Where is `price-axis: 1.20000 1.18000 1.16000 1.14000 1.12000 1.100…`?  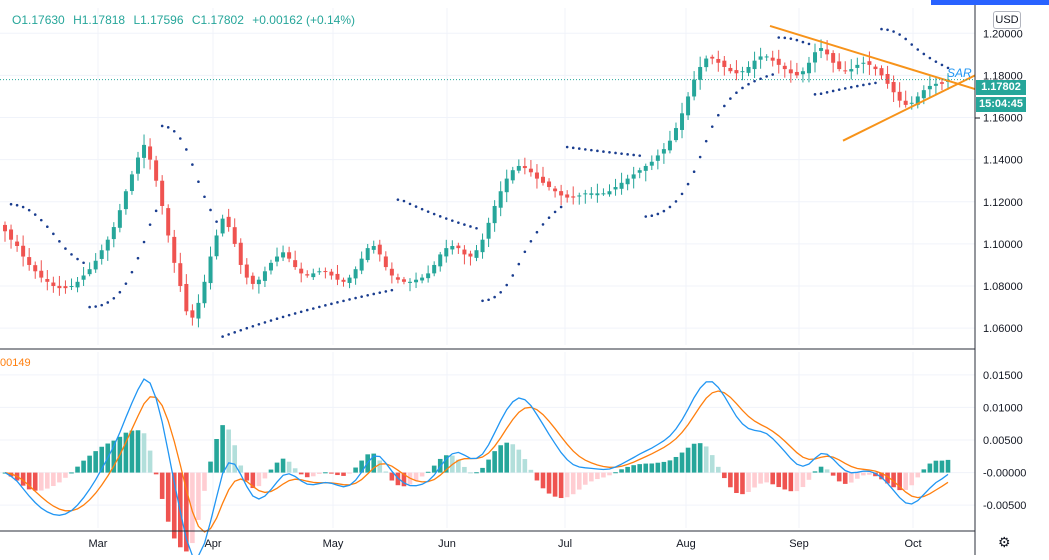
price-axis: 1.20000 1.18000 1.16000 1.14000 1.12000 1.100… is located at coordinates (1003, 181).